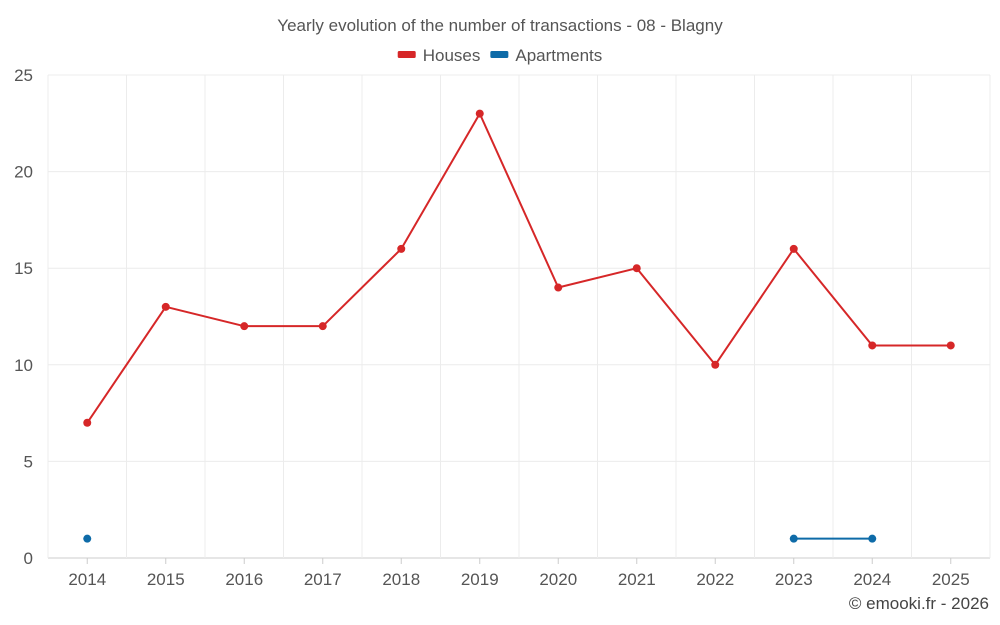 The width and height of the screenshot is (1000, 625). I want to click on data-point-houses-2022, so click(715, 364).